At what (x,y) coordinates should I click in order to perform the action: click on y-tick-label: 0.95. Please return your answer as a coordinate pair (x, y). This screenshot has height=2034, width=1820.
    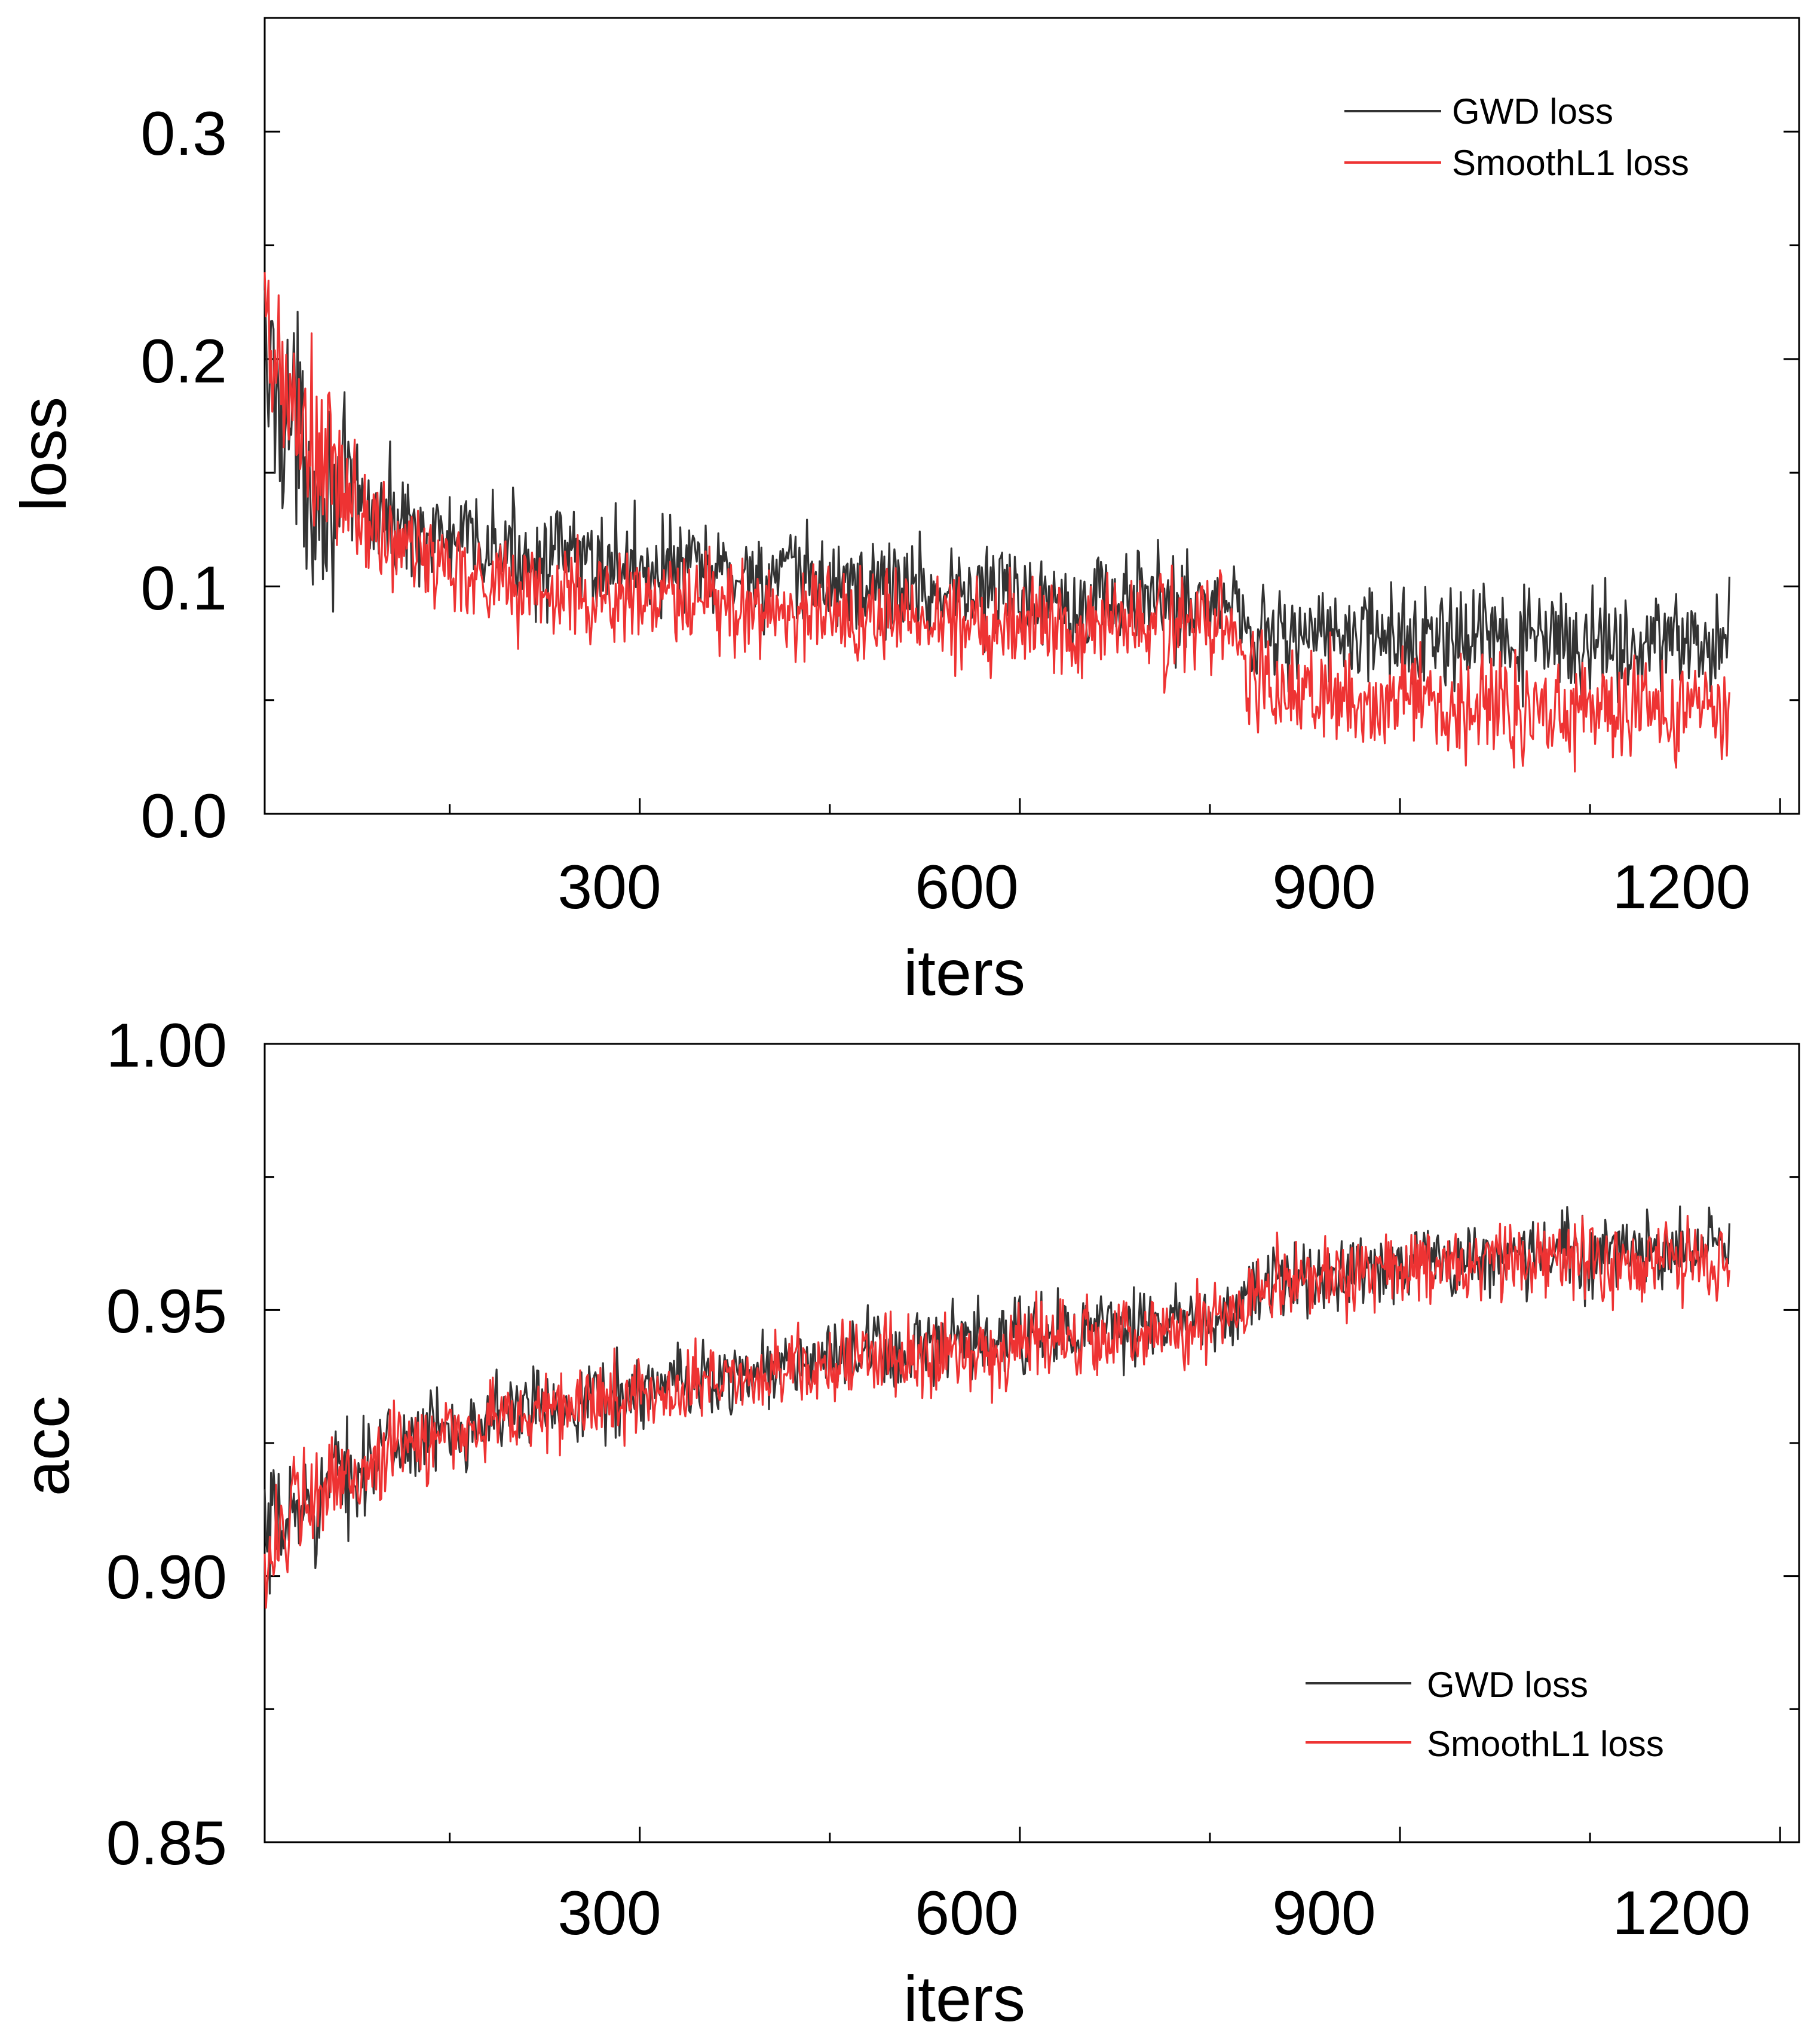
    Looking at the image, I should click on (166, 1311).